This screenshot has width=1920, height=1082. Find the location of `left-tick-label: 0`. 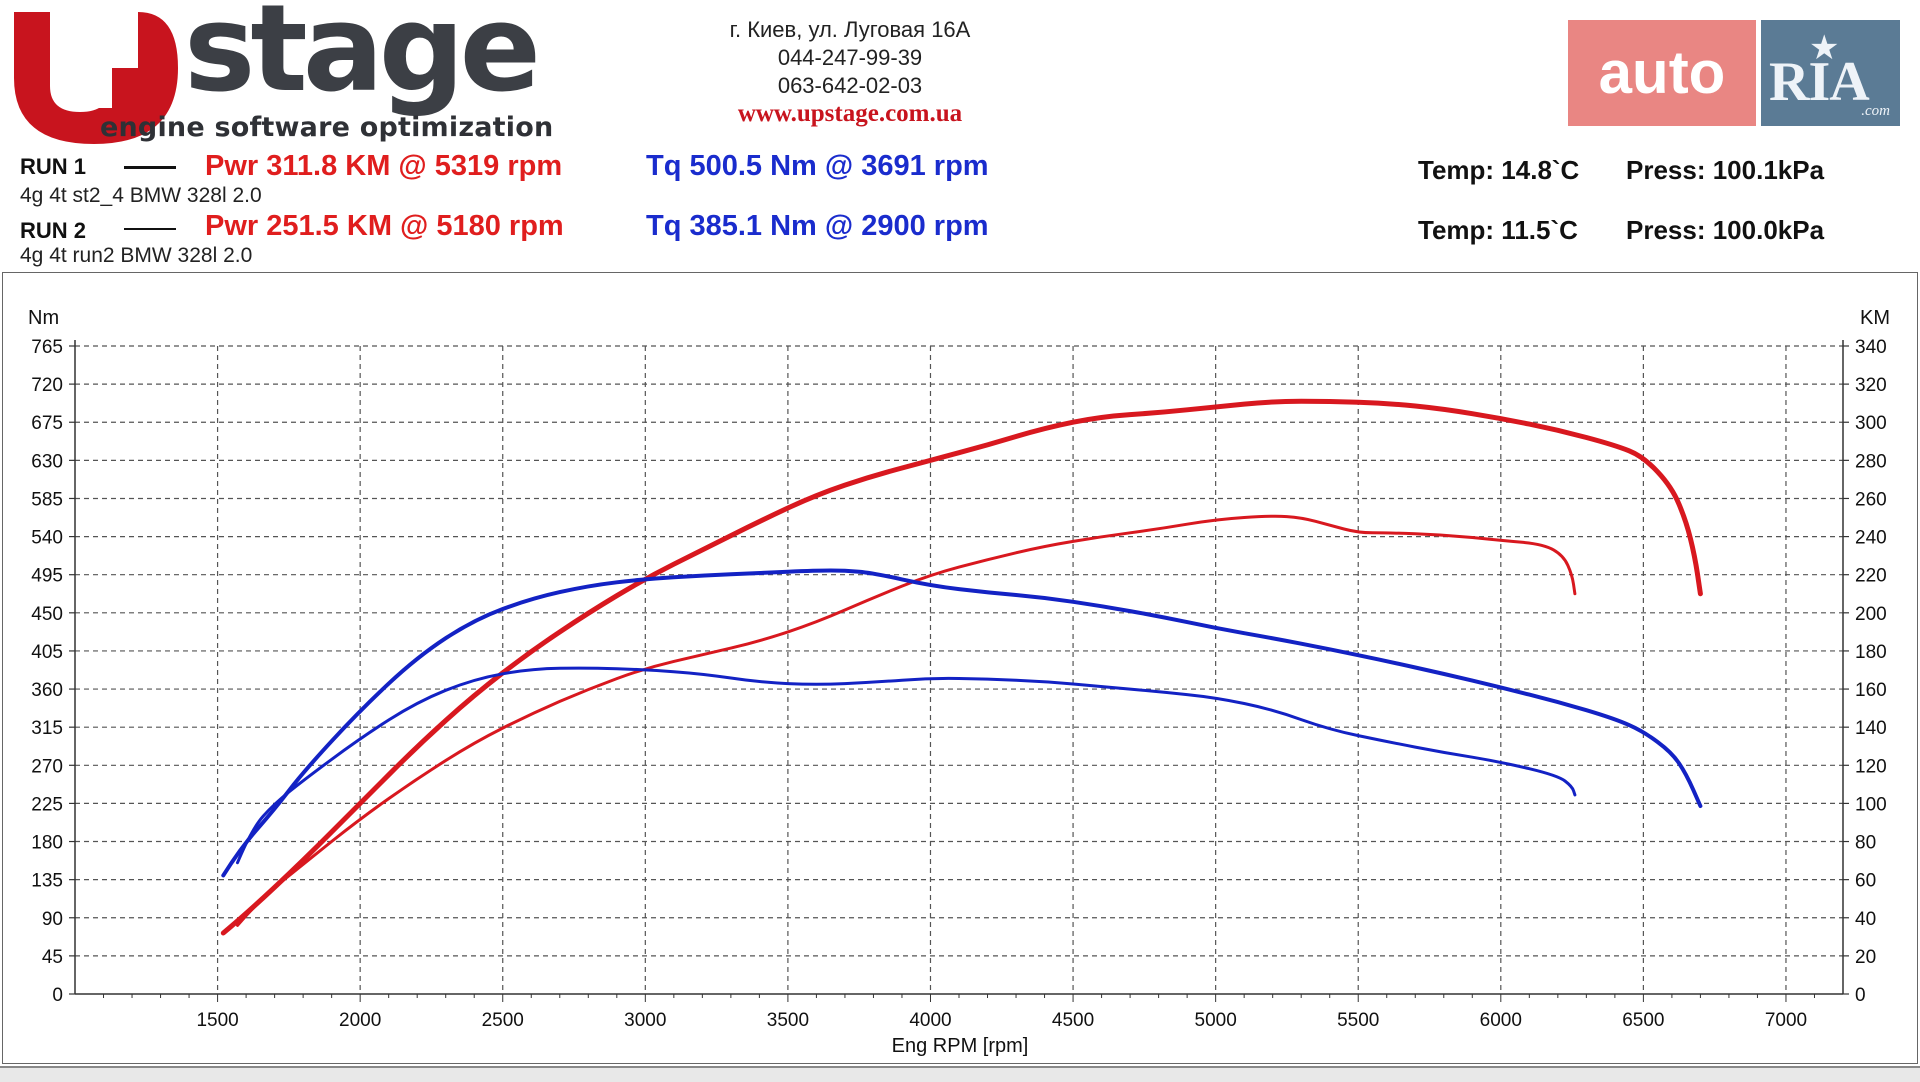

left-tick-label: 0 is located at coordinates (57, 995).